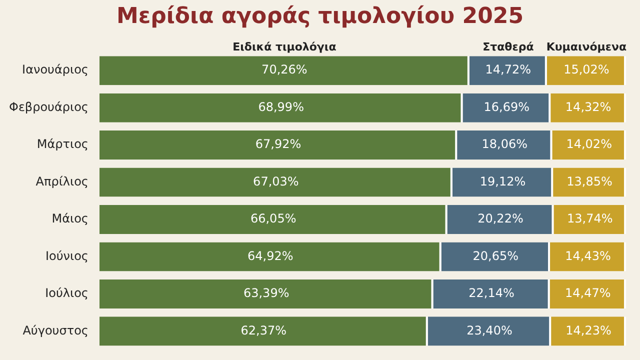 The height and width of the screenshot is (360, 640). What do you see at coordinates (266, 293) in the screenshot?
I see `data-label: 63,39%` at bounding box center [266, 293].